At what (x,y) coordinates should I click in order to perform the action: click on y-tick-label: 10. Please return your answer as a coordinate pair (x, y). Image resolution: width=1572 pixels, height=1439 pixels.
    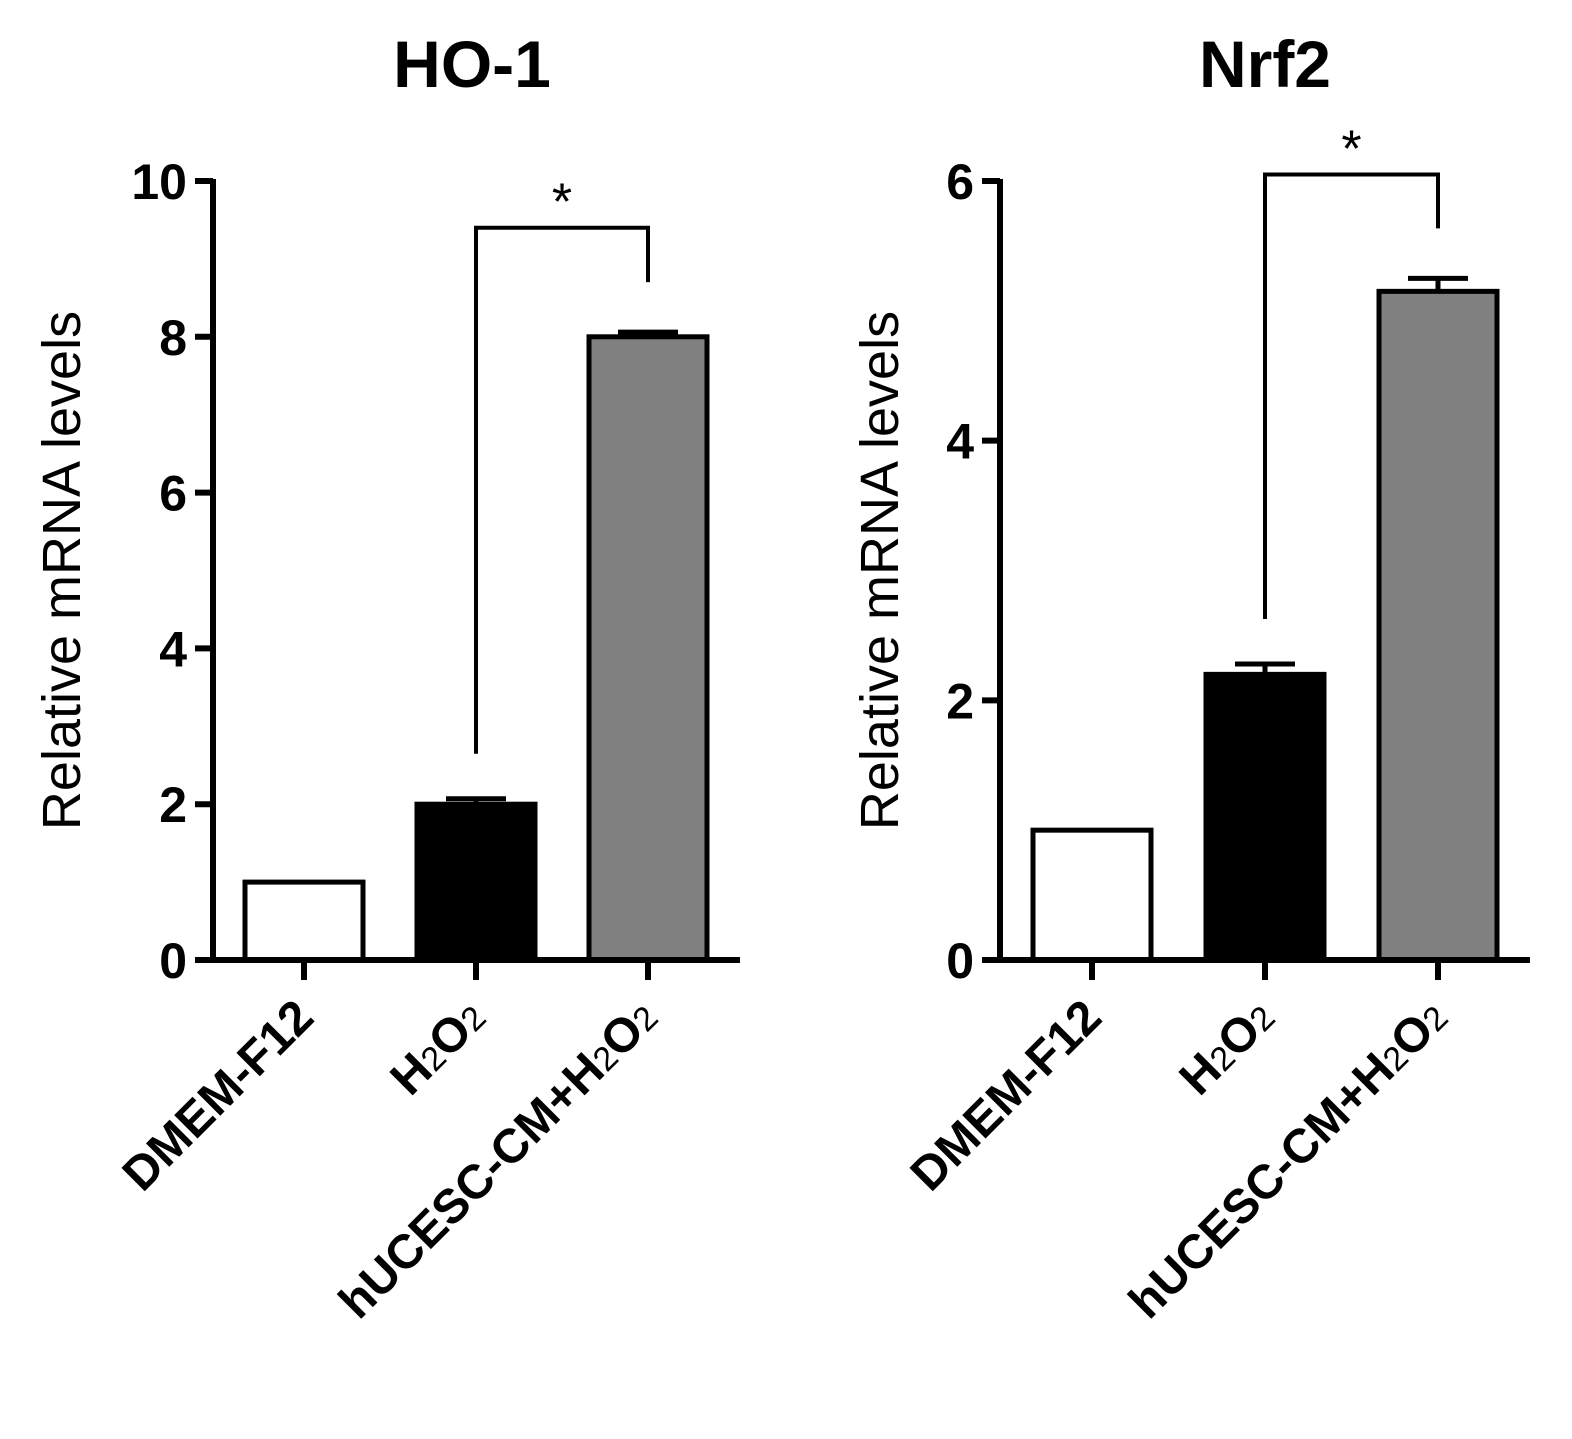
    Looking at the image, I should click on (159, 182).